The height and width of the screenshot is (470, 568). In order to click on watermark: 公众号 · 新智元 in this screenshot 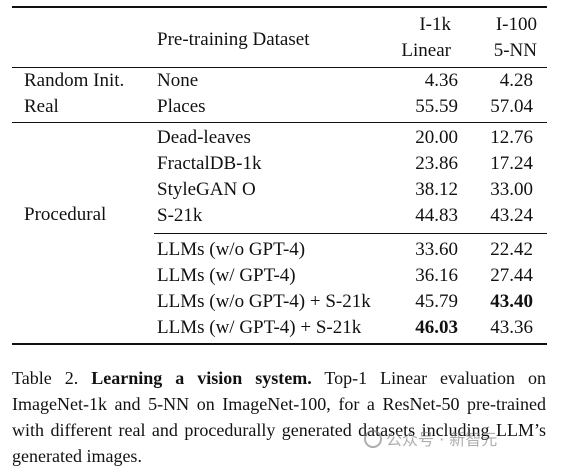, I will do `click(430, 438)`.